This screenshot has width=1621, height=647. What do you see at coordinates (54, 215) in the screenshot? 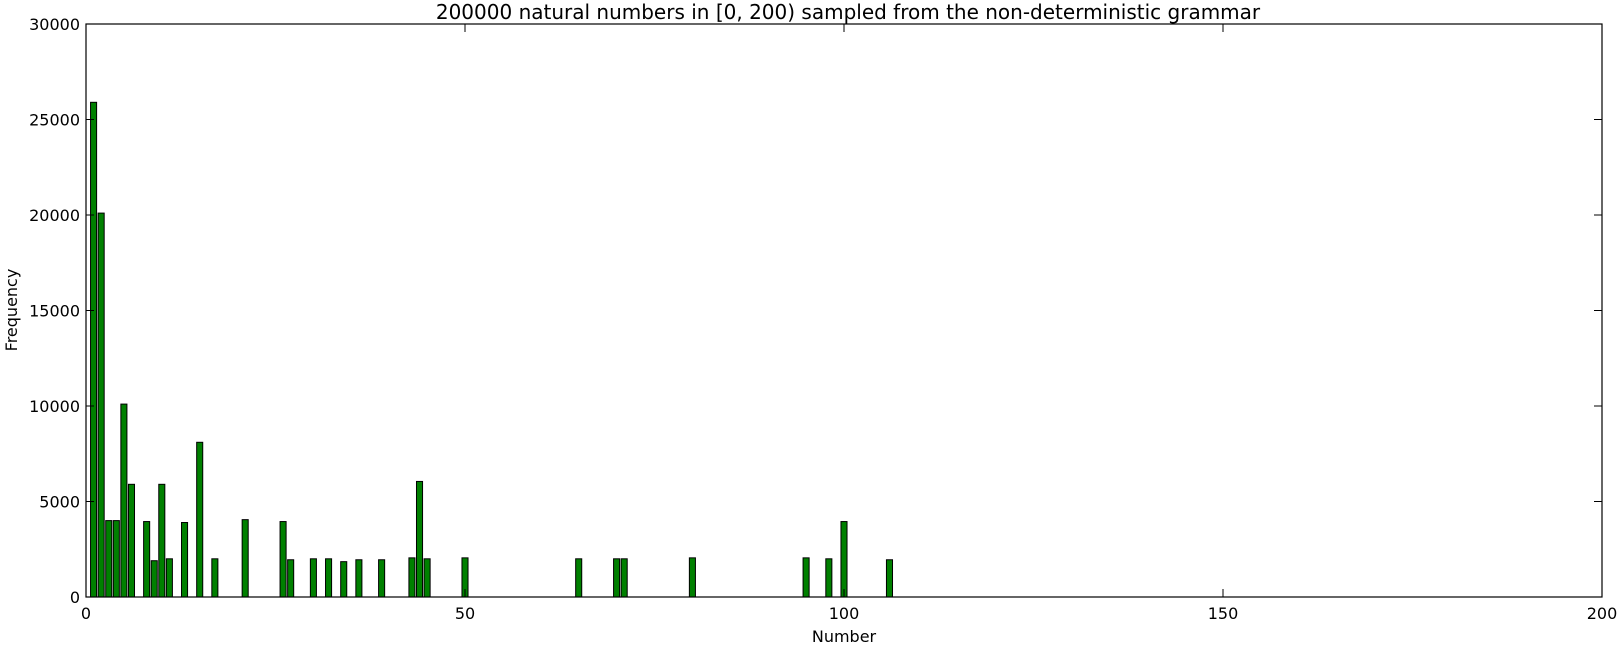
I see `y-tick-label-20000: 20000` at bounding box center [54, 215].